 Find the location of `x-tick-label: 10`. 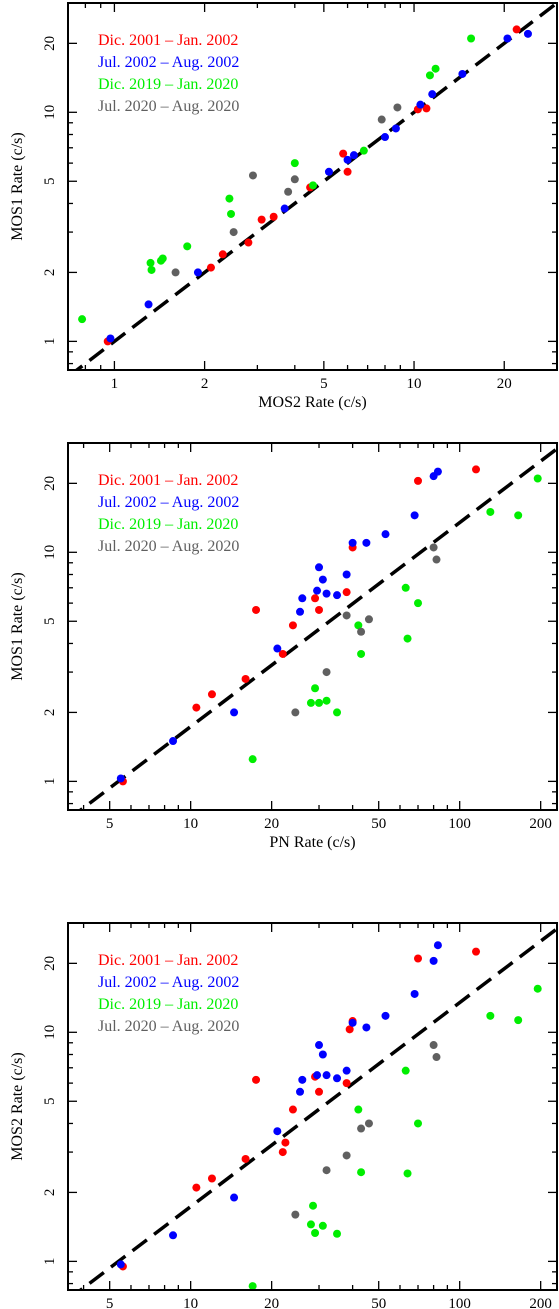

x-tick-label: 10 is located at coordinates (414, 384).